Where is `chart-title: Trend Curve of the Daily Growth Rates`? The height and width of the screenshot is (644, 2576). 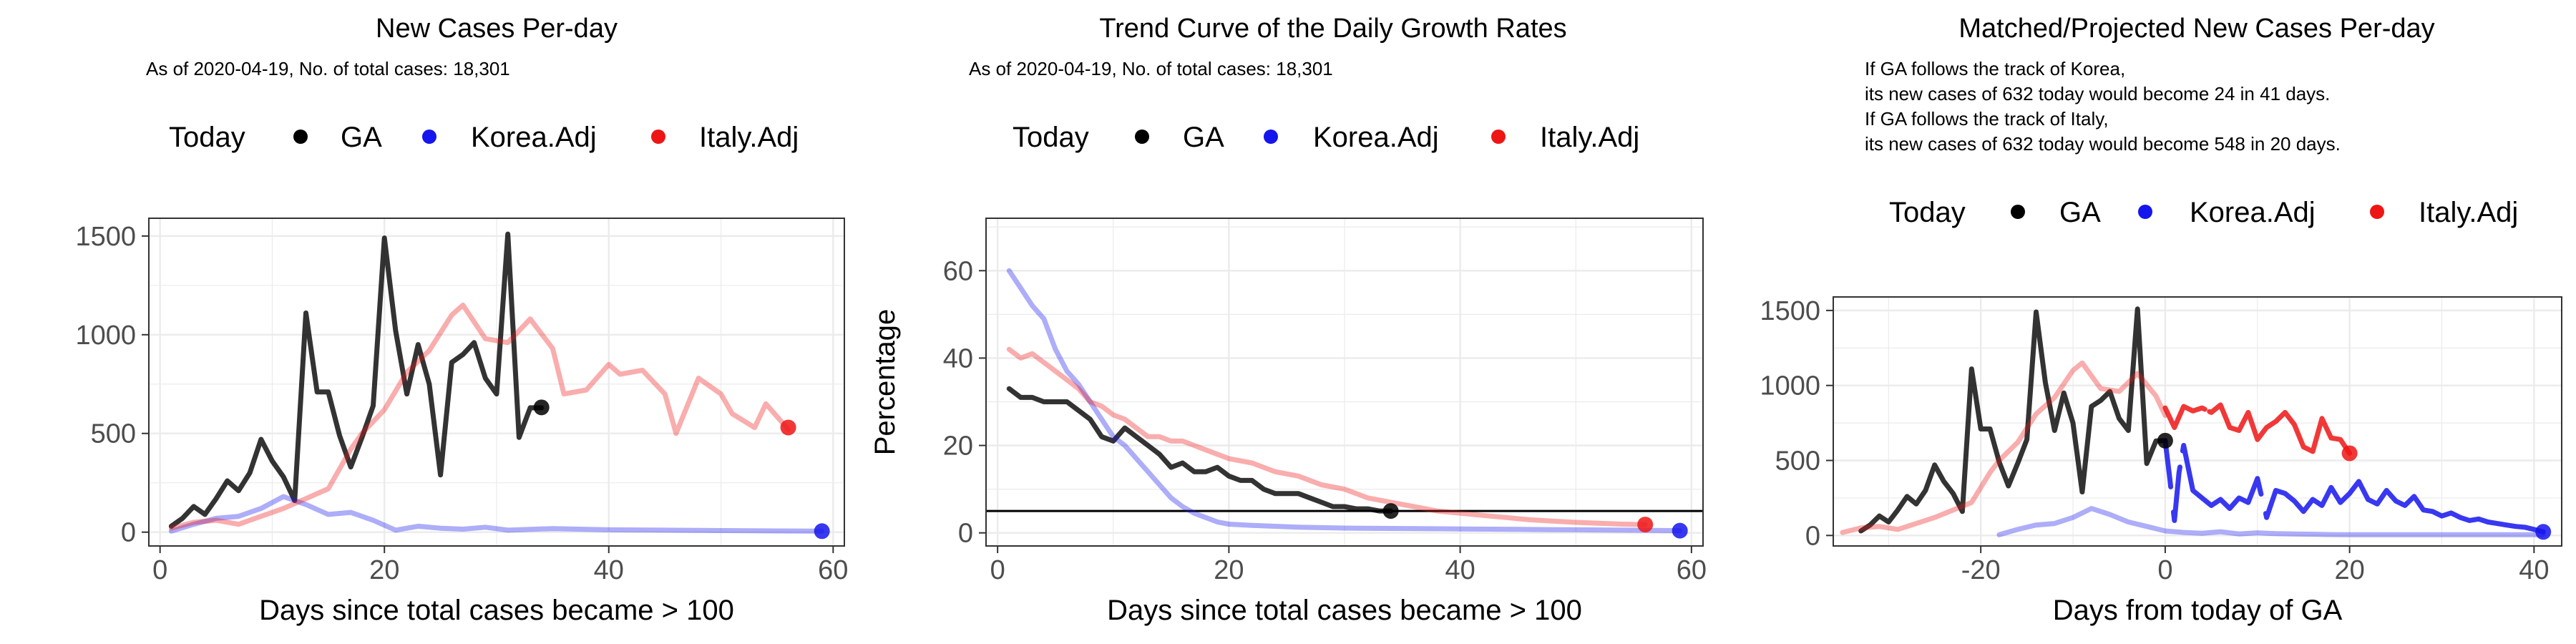 chart-title: Trend Curve of the Daily Growth Rates is located at coordinates (1332, 29).